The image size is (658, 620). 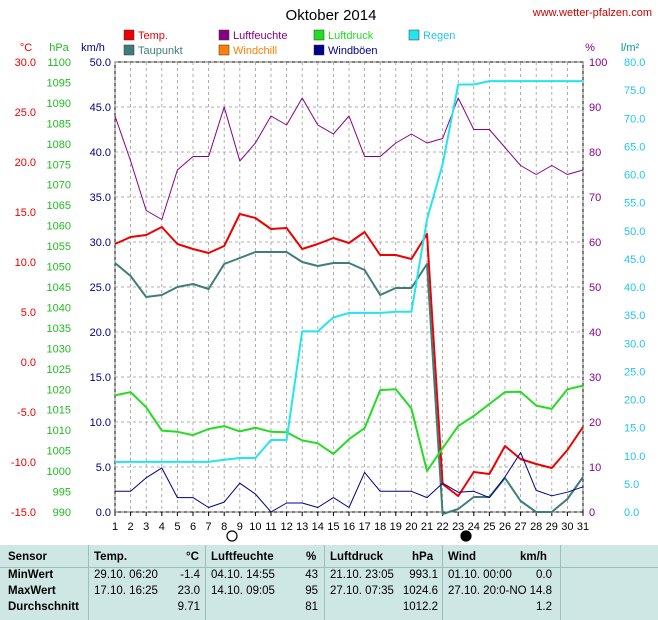 What do you see at coordinates (533, 557) in the screenshot?
I see `header-wind-unit: km/h` at bounding box center [533, 557].